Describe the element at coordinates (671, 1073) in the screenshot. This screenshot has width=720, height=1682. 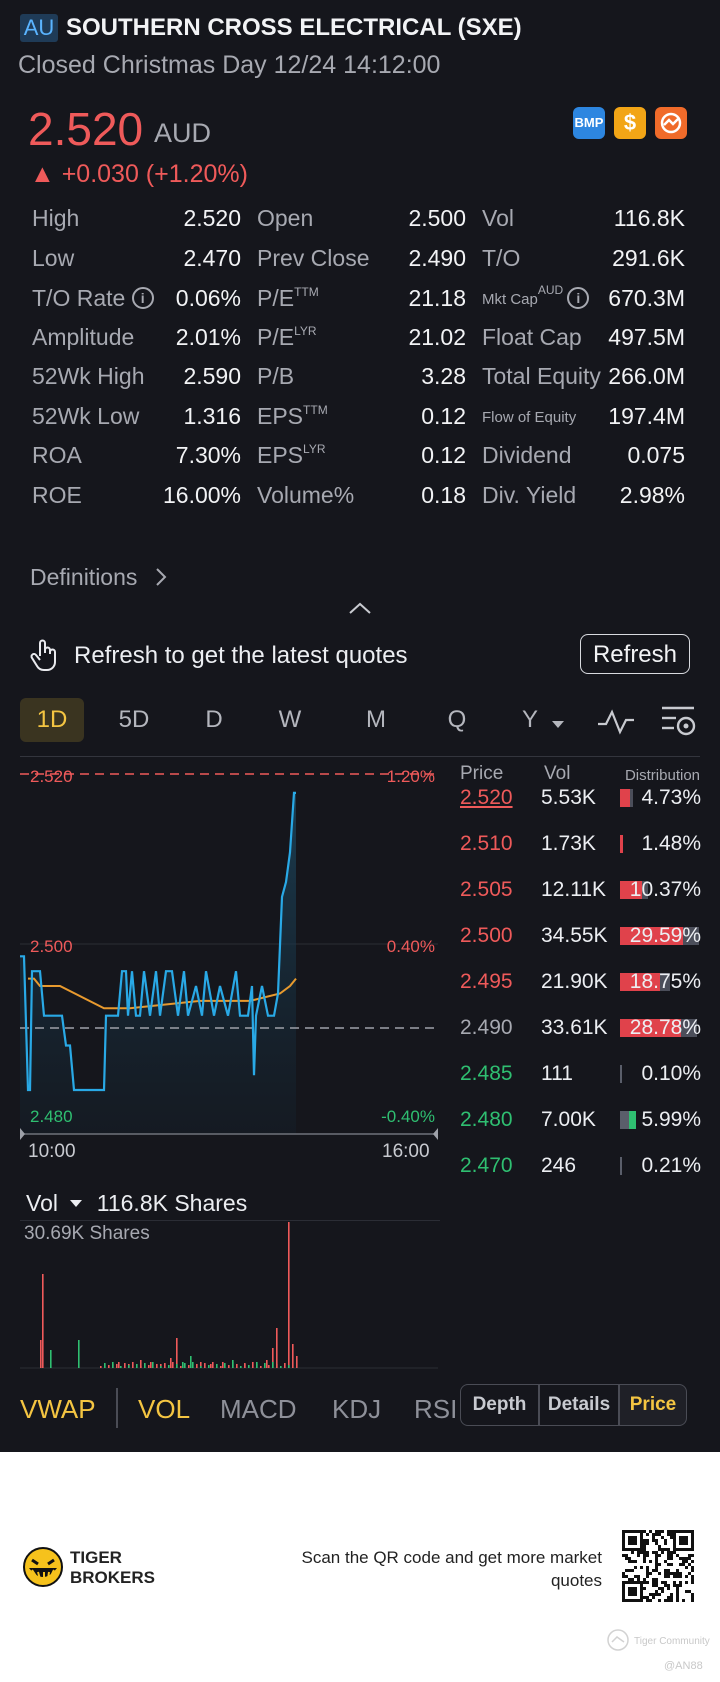
I see `depth-distribution-pct: 0.10%` at that location.